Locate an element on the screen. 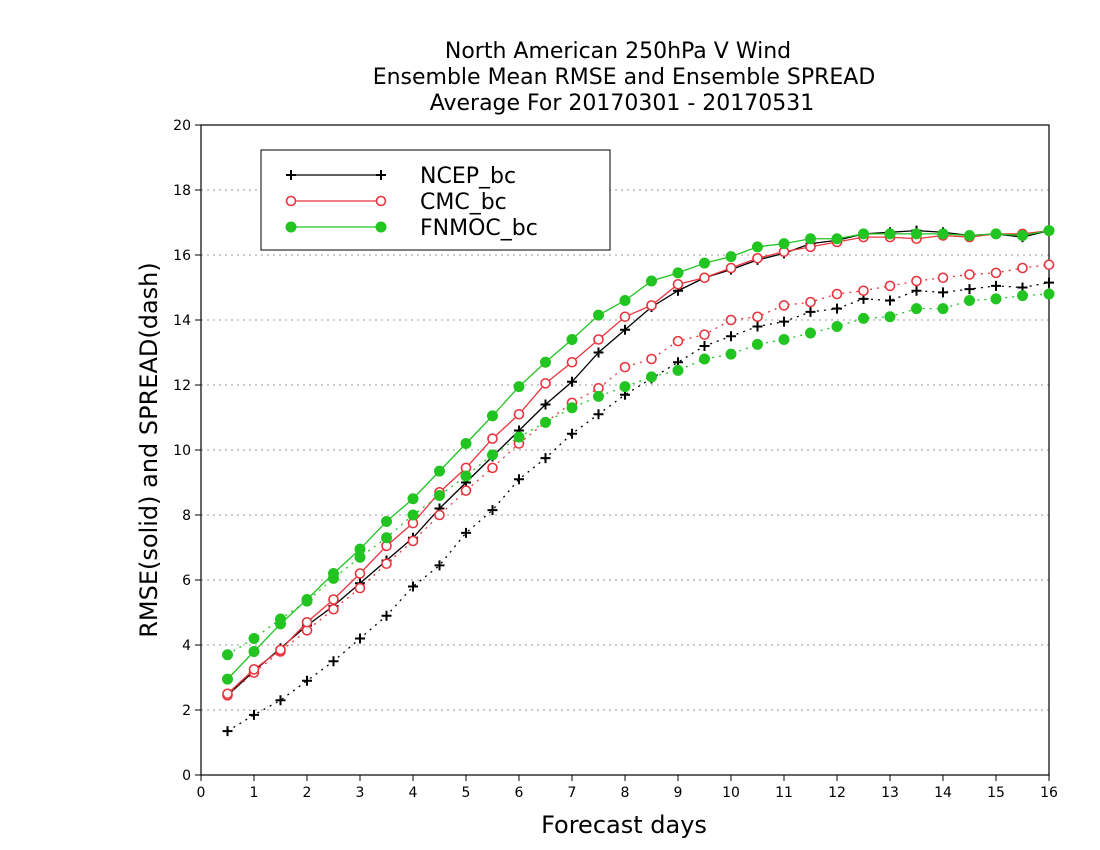 The width and height of the screenshot is (1100, 850). legend-label-ncep-bc: NCEP_bc is located at coordinates (468, 176).